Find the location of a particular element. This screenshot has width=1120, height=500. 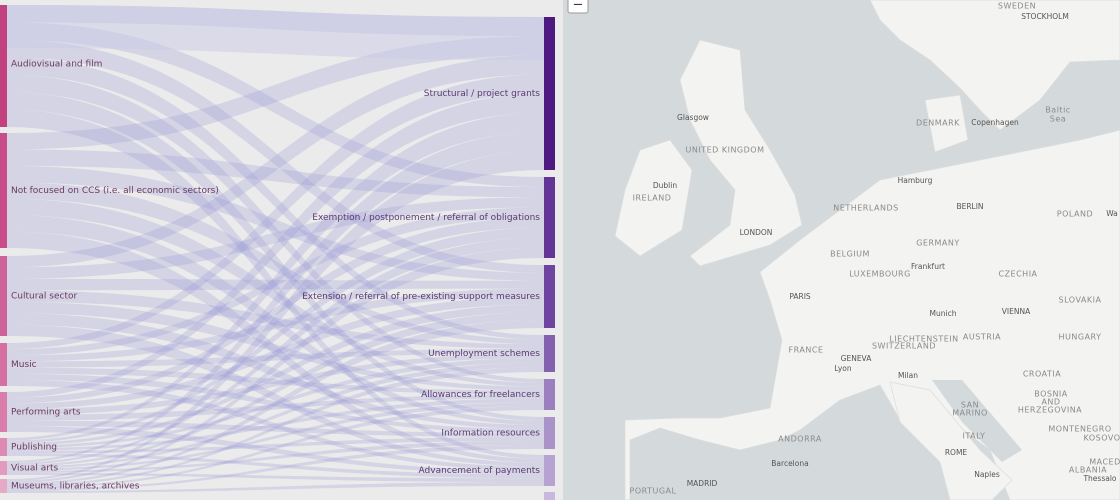

map-label: HUNGARY is located at coordinates (1080, 337).